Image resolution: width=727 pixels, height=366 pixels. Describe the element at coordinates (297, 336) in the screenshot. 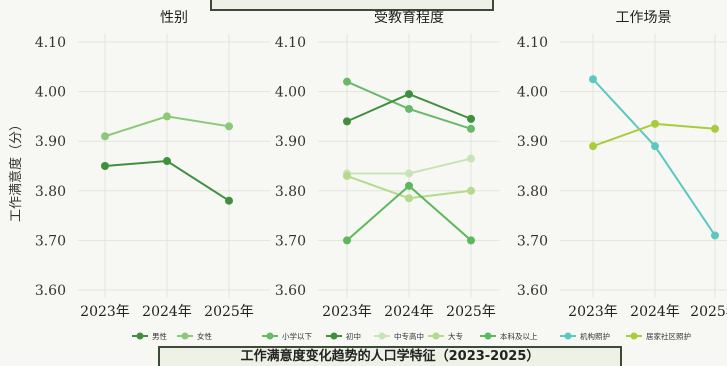

I see `legend-label: 小学以下` at that location.